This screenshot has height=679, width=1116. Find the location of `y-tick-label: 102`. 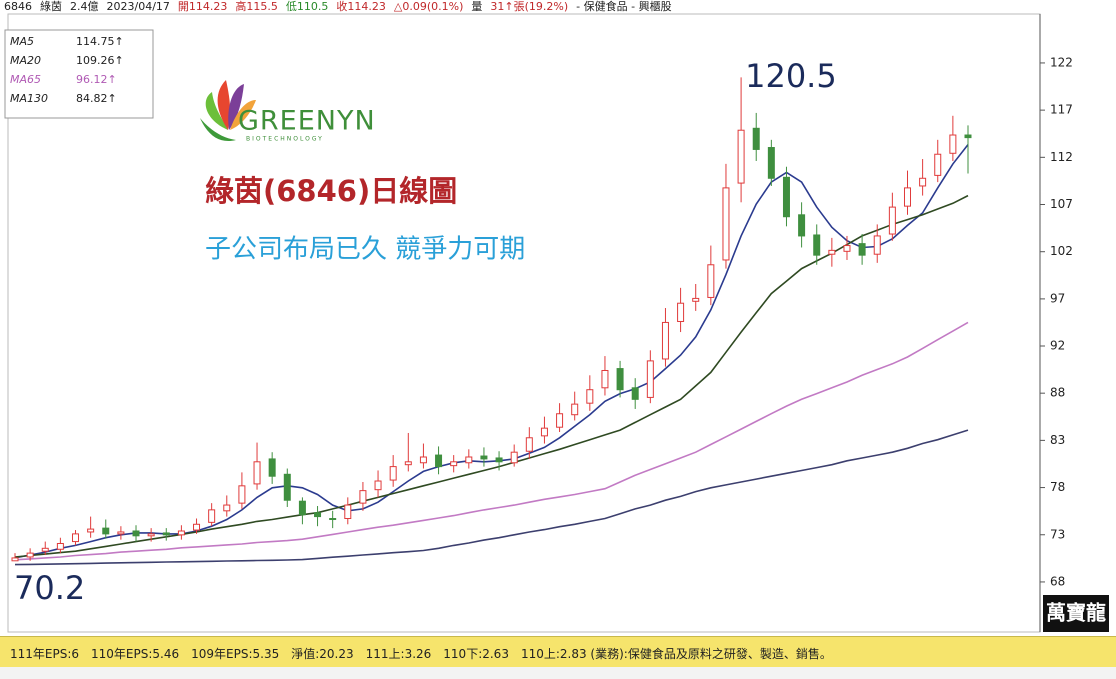

y-tick-label: 102 is located at coordinates (1061, 251).